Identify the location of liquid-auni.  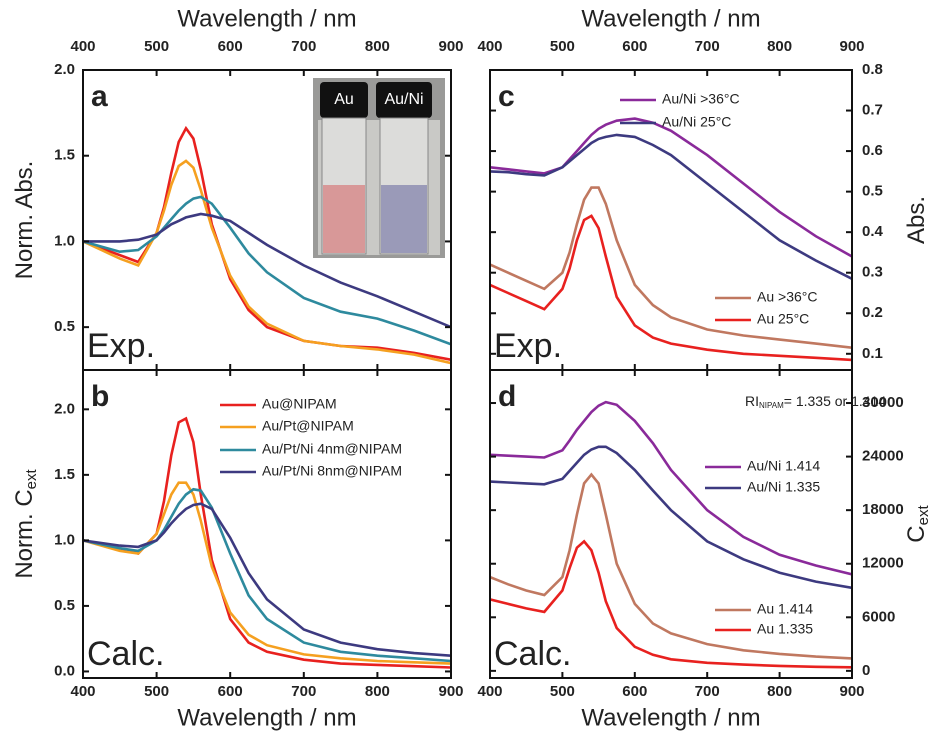
(404, 219).